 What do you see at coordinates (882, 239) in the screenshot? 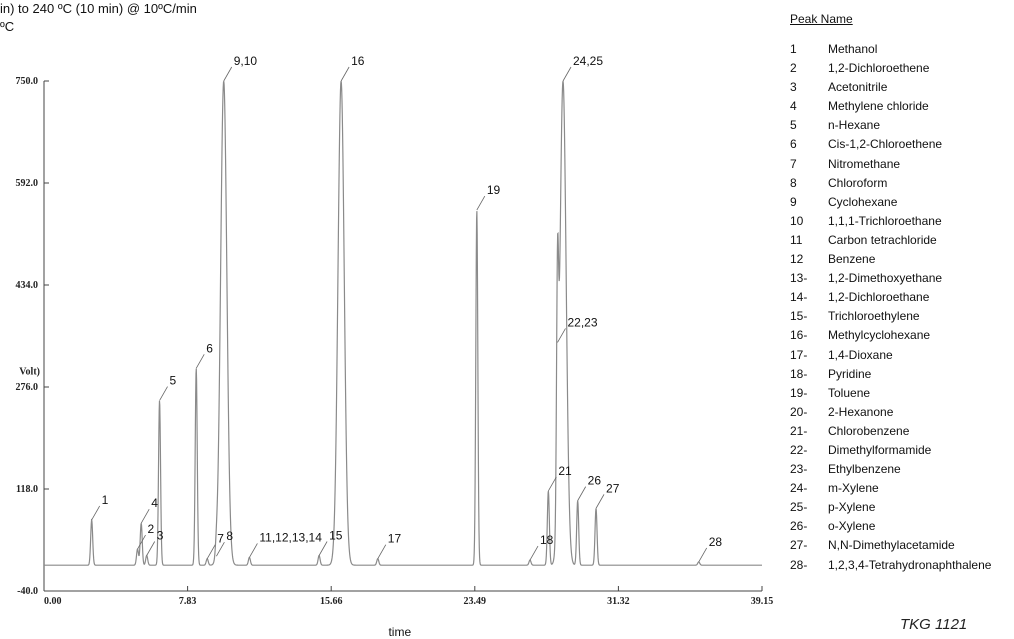
I see `legend-item-name: Carbon tetrachloride` at bounding box center [882, 239].